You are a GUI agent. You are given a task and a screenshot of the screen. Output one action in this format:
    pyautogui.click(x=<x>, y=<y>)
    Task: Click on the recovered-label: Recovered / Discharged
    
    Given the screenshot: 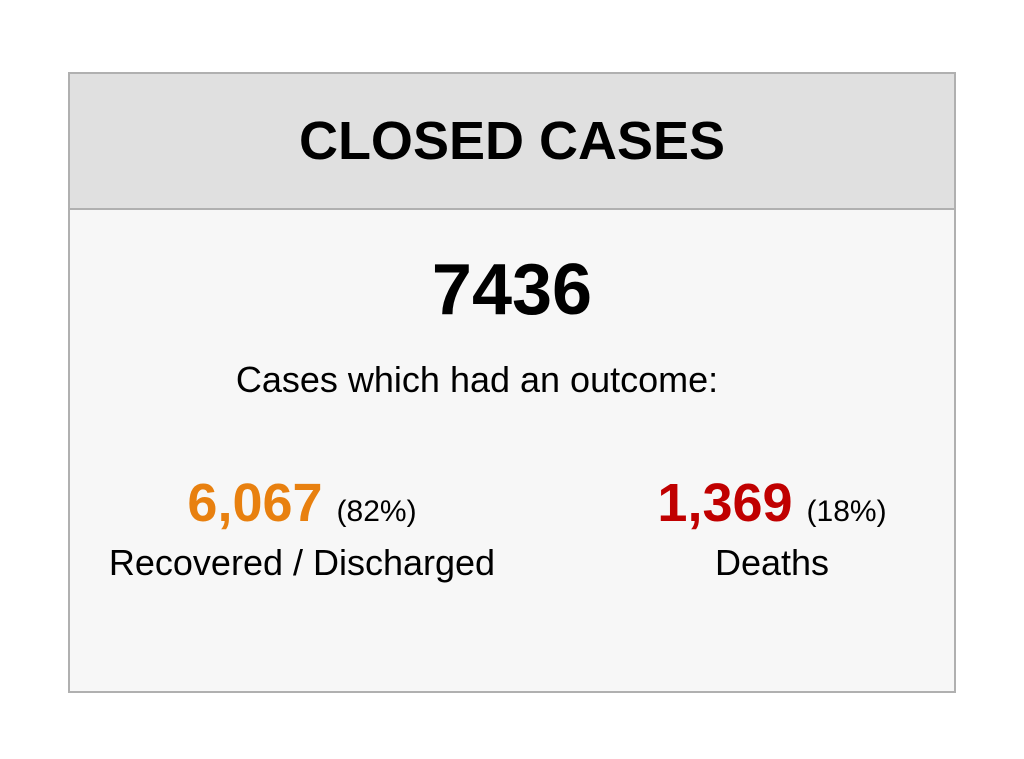 What is the action you would take?
    pyautogui.click(x=302, y=562)
    